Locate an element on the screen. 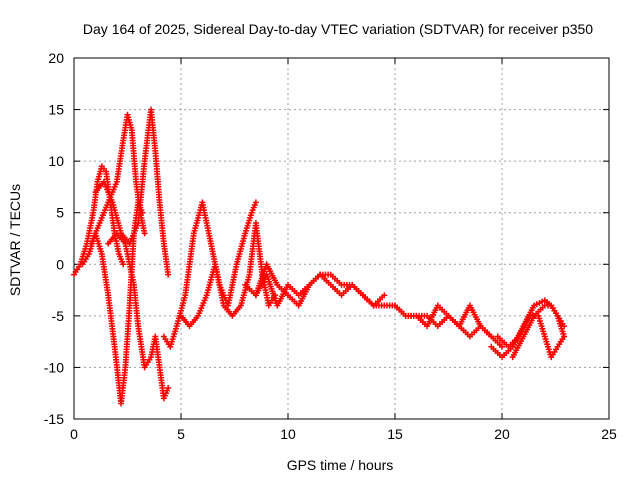 The width and height of the screenshot is (640, 480). x-tick-label: 0 is located at coordinates (74, 434).